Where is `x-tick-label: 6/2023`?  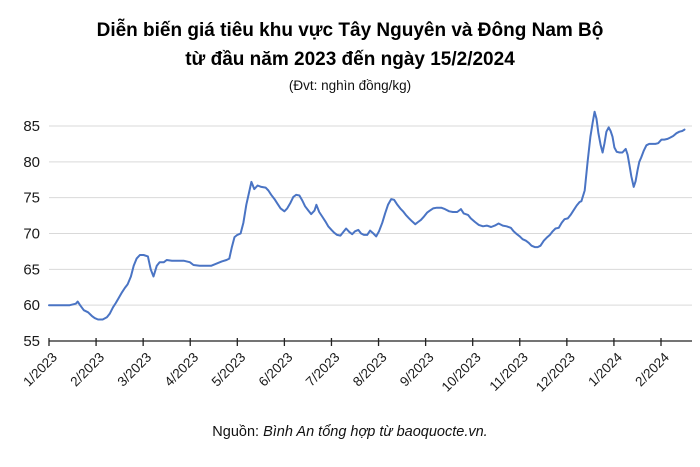
x-tick-label: 6/2023 is located at coordinates (276, 370).